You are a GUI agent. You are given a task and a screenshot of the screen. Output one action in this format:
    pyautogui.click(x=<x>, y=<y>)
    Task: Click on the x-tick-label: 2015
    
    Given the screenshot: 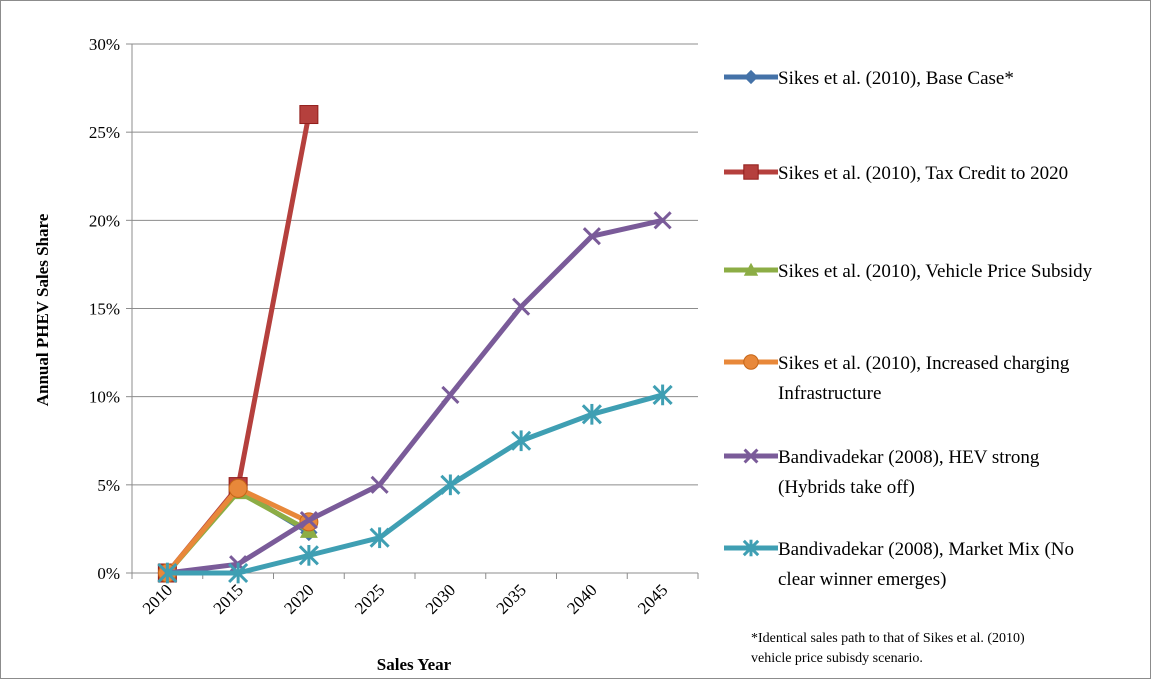 What is the action you would take?
    pyautogui.click(x=227, y=598)
    